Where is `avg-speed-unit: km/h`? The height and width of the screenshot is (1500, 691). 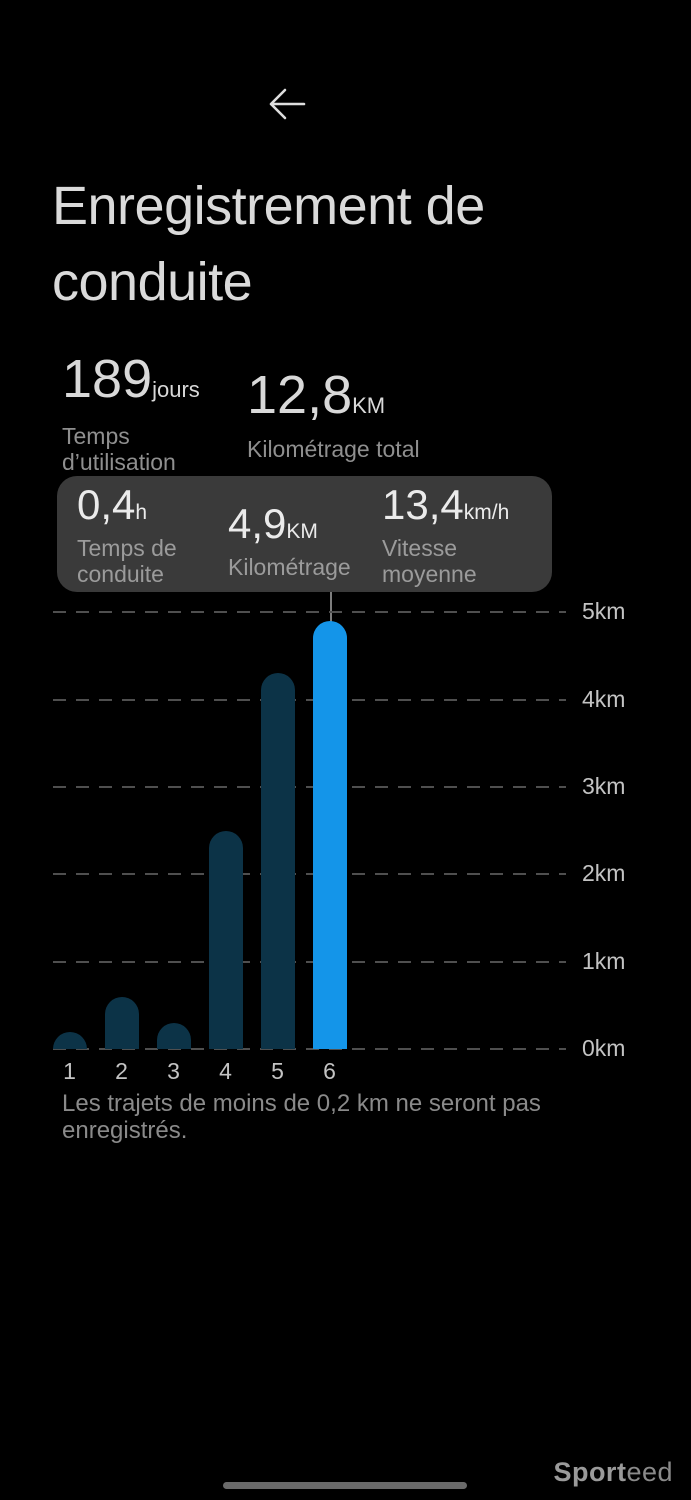 avg-speed-unit: km/h is located at coordinates (486, 512).